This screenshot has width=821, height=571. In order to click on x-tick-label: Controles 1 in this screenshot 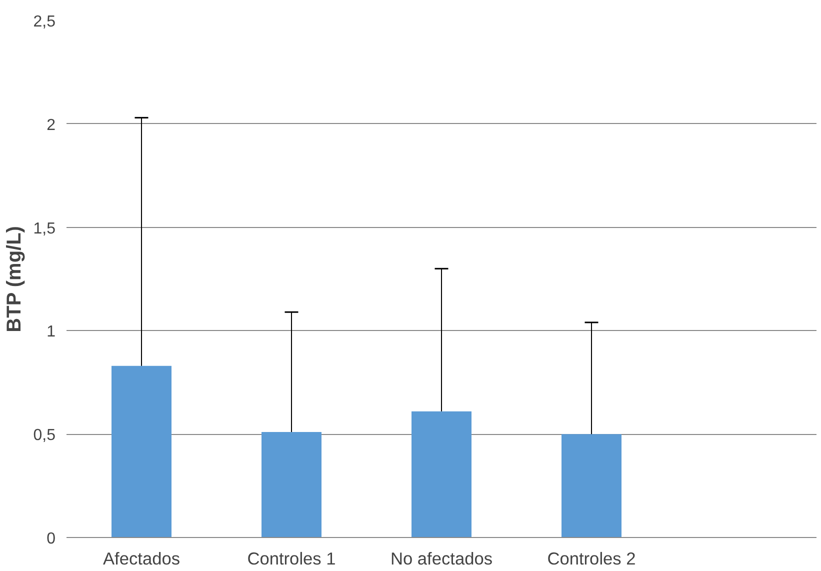, I will do `click(291, 558)`.